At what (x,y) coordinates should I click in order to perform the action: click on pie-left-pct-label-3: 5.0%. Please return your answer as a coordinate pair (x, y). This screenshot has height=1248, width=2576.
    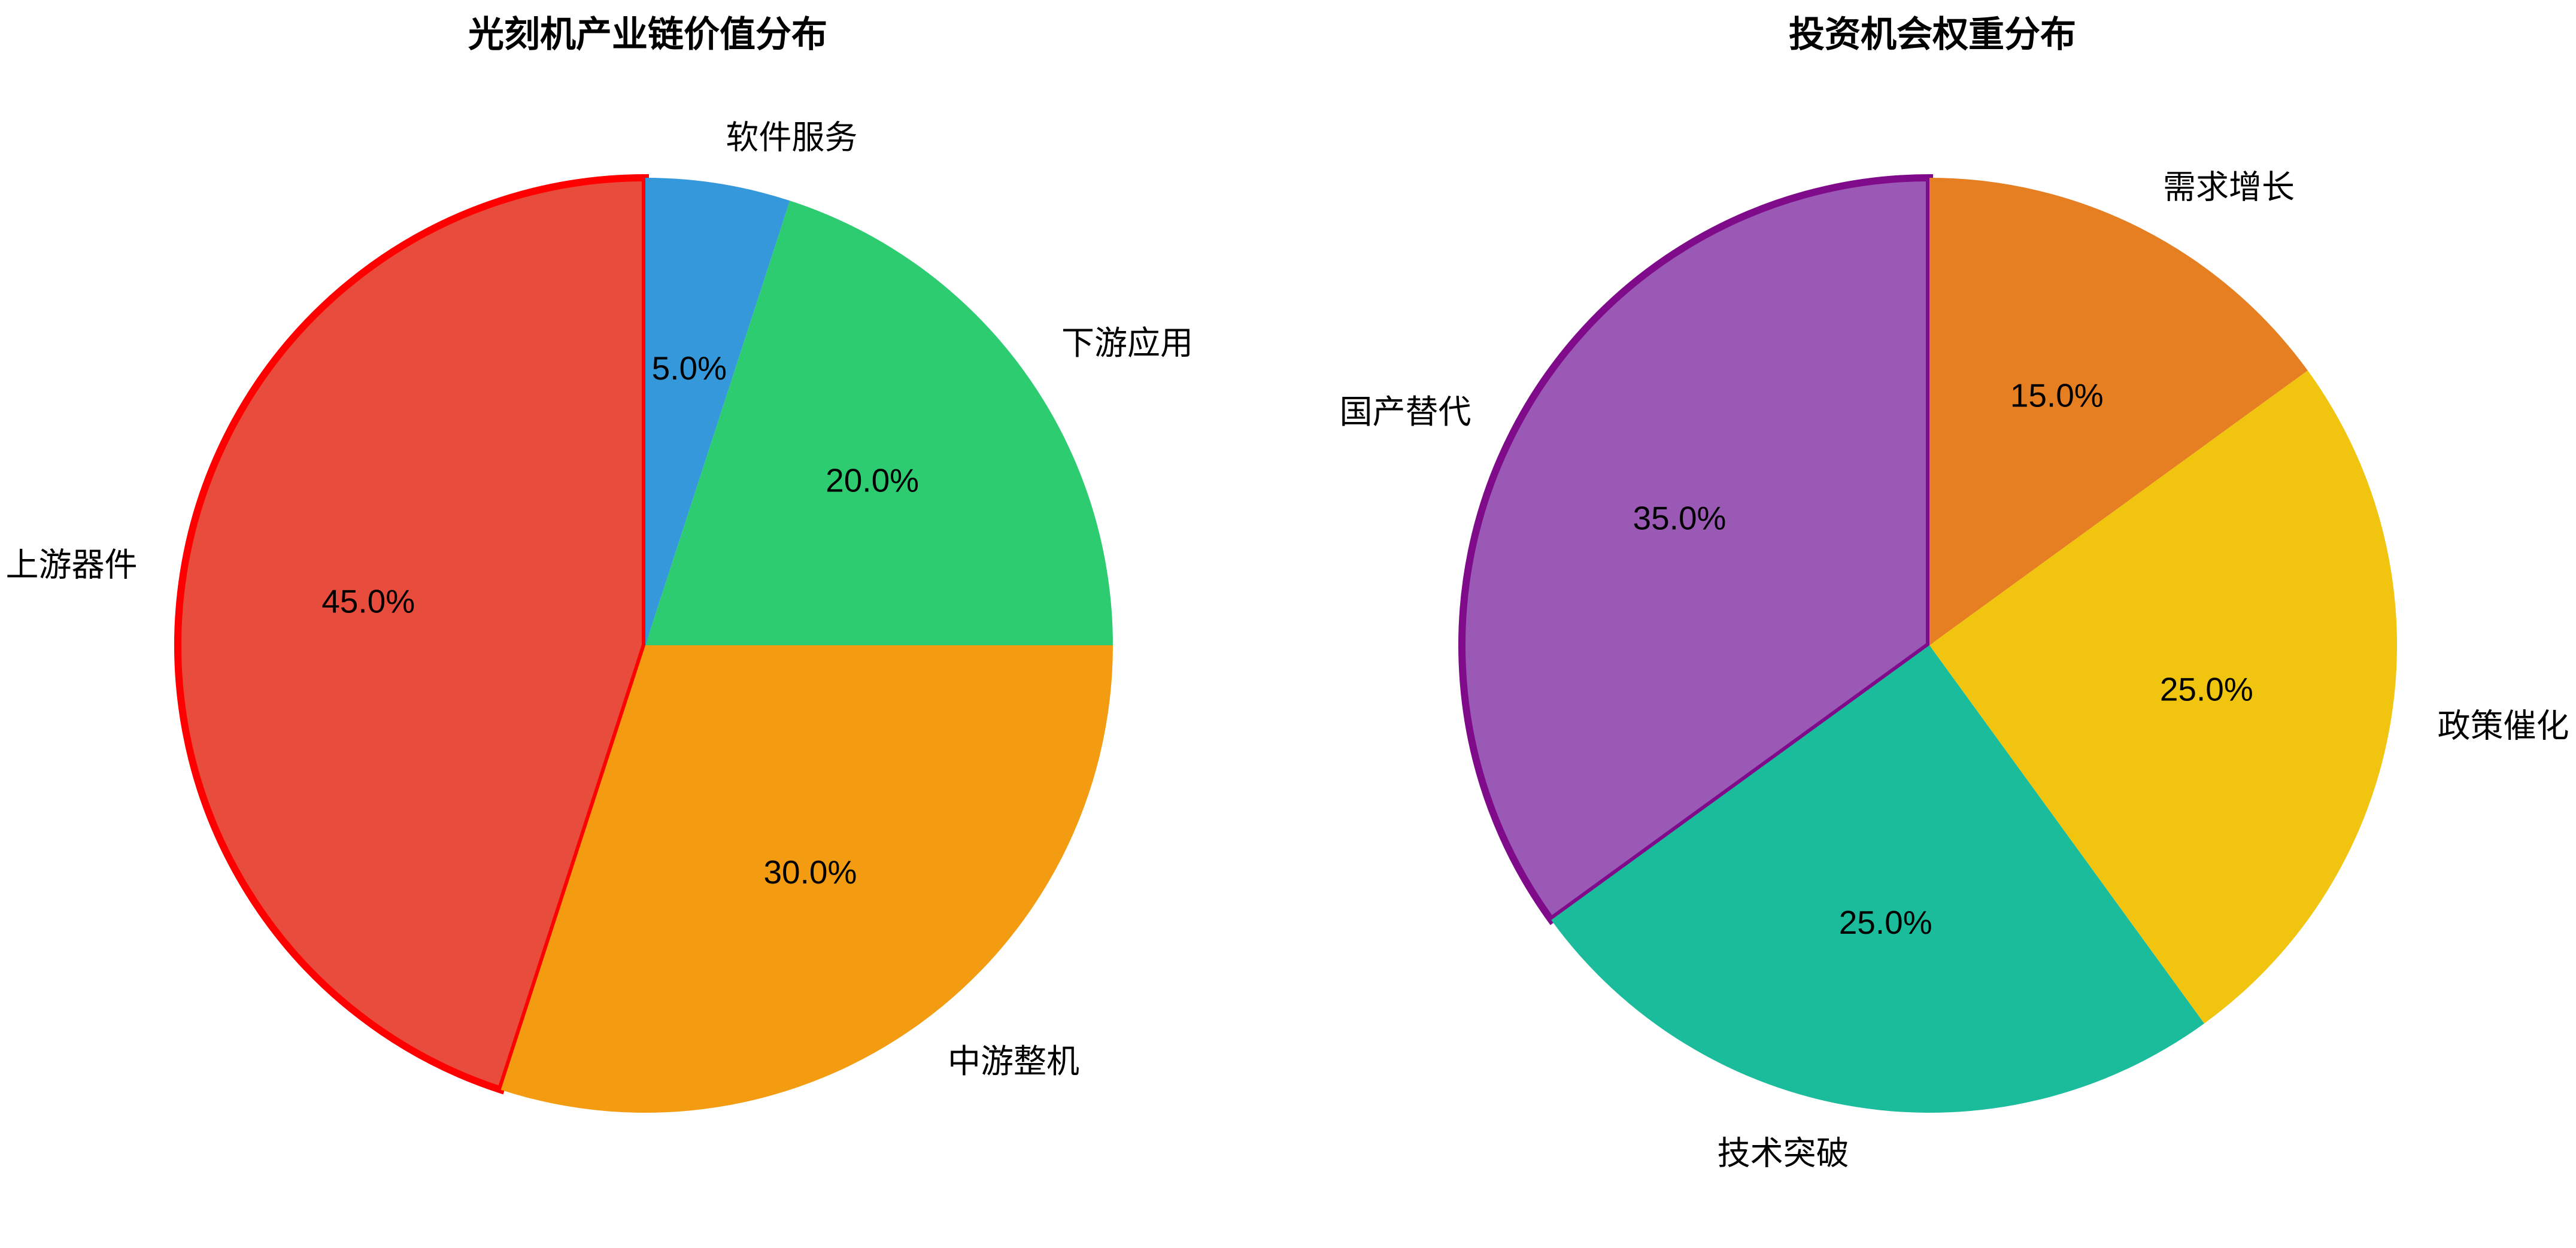
    Looking at the image, I should click on (689, 368).